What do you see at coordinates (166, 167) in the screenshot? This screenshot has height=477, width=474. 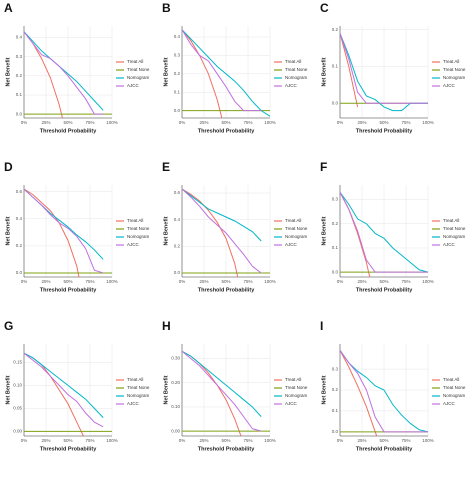 I see `panel-letter: E` at bounding box center [166, 167].